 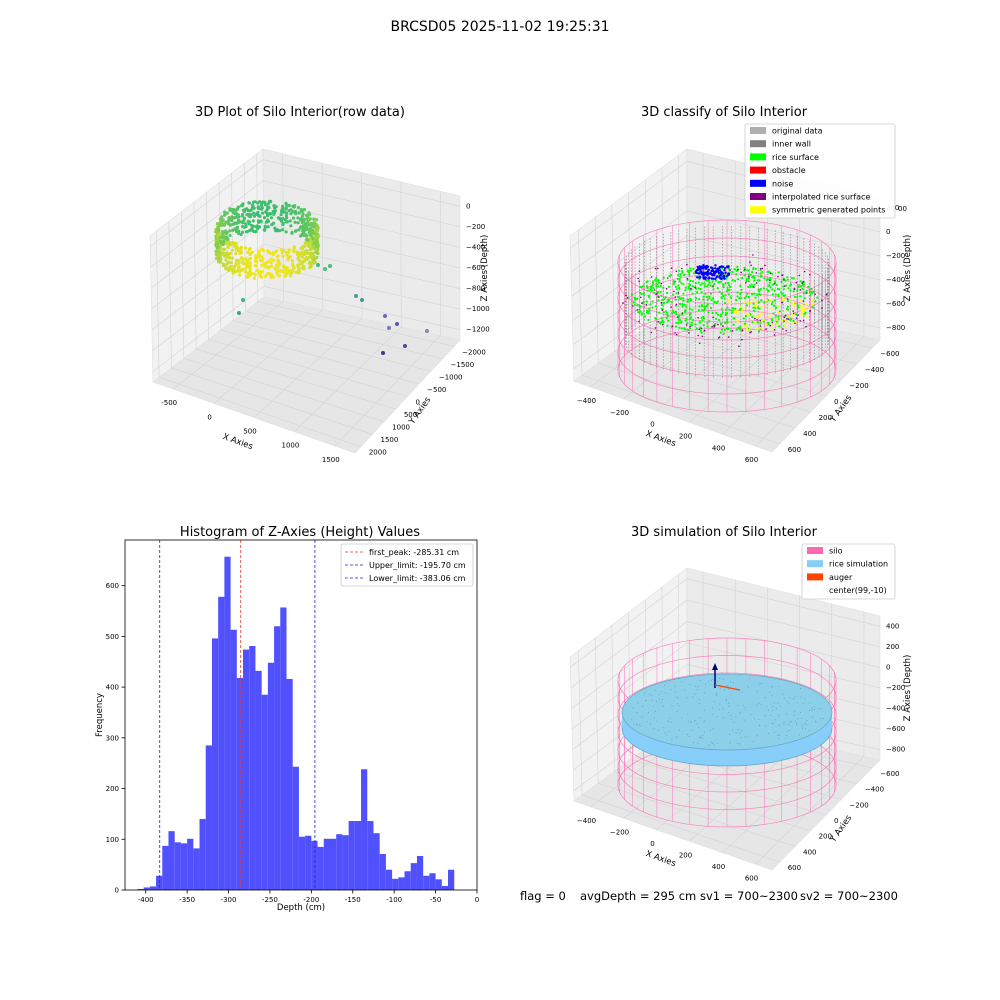 I want to click on p4-legend-swatch, so click(x=815, y=577).